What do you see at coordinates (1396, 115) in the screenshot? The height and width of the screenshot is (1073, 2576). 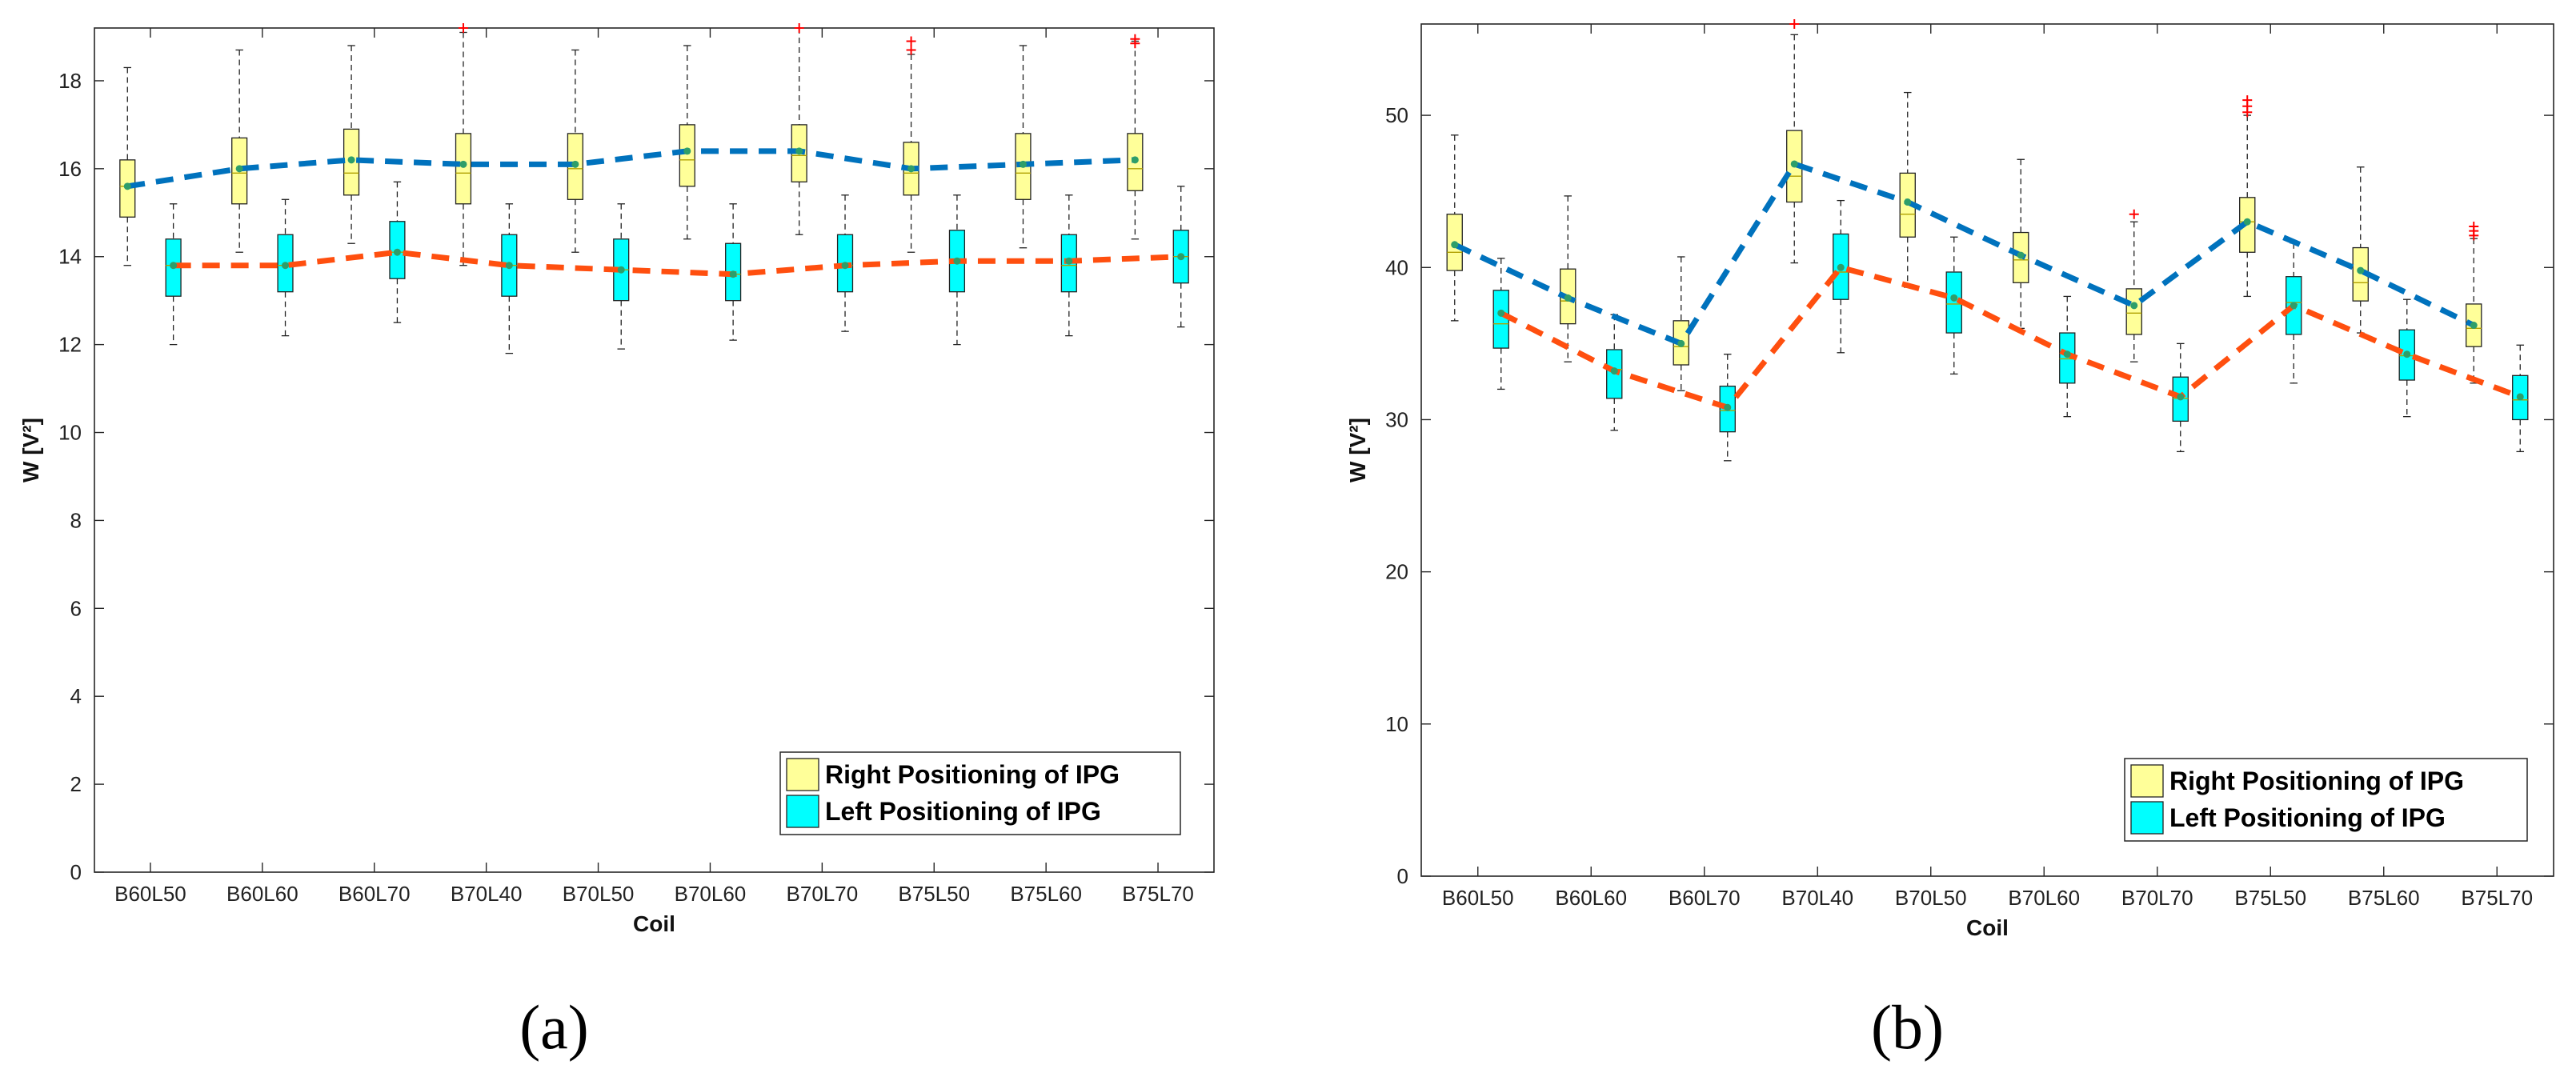 I see `y-tick-label: 50` at bounding box center [1396, 115].